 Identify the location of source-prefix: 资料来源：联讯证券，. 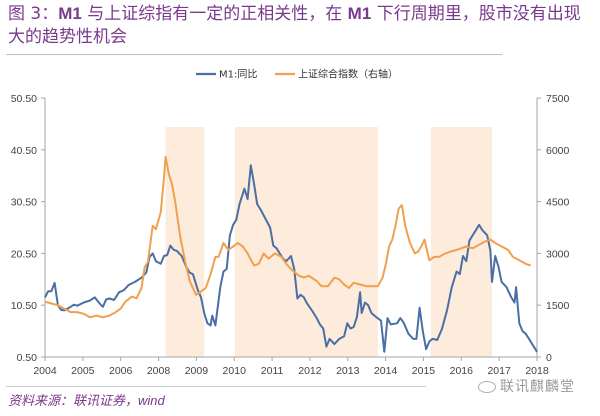
(73, 401).